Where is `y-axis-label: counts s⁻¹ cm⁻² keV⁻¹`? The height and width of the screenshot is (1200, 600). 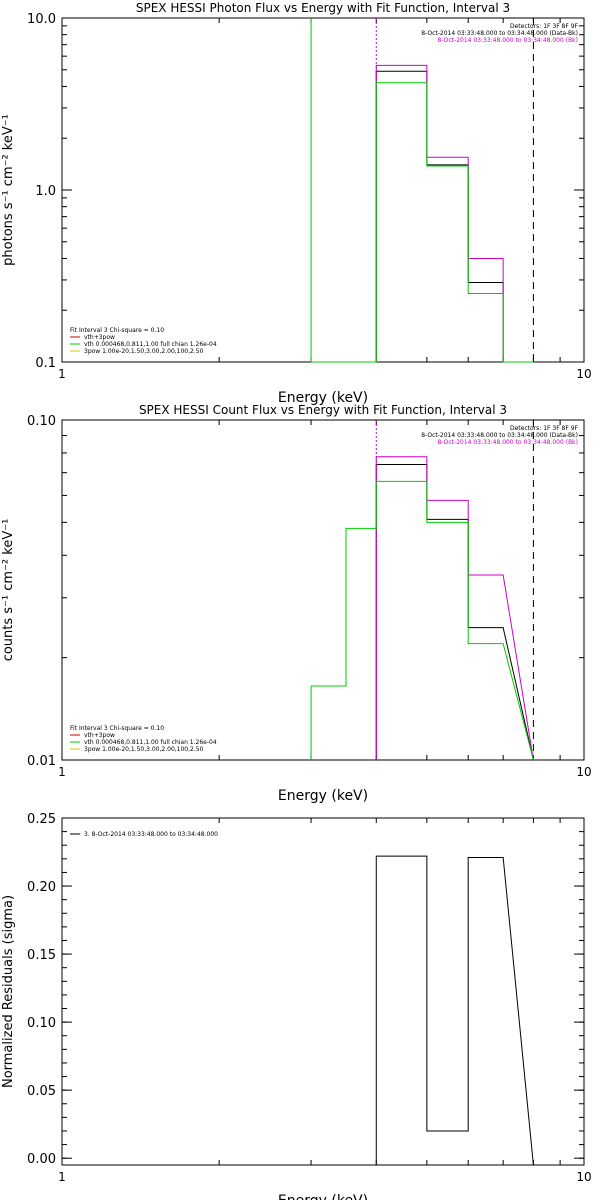 y-axis-label: counts s⁻¹ cm⁻² keV⁻¹ is located at coordinates (8, 590).